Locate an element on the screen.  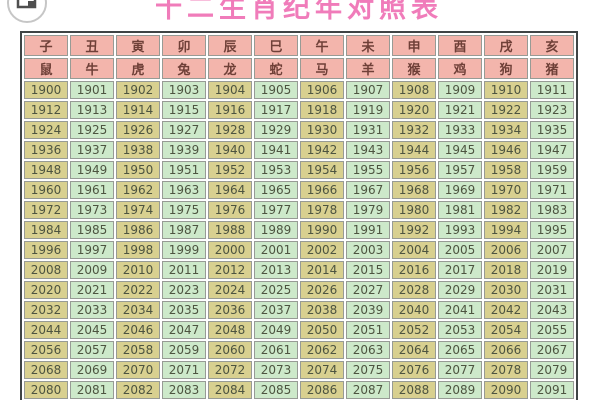
year-cell: 1909 is located at coordinates (460, 90).